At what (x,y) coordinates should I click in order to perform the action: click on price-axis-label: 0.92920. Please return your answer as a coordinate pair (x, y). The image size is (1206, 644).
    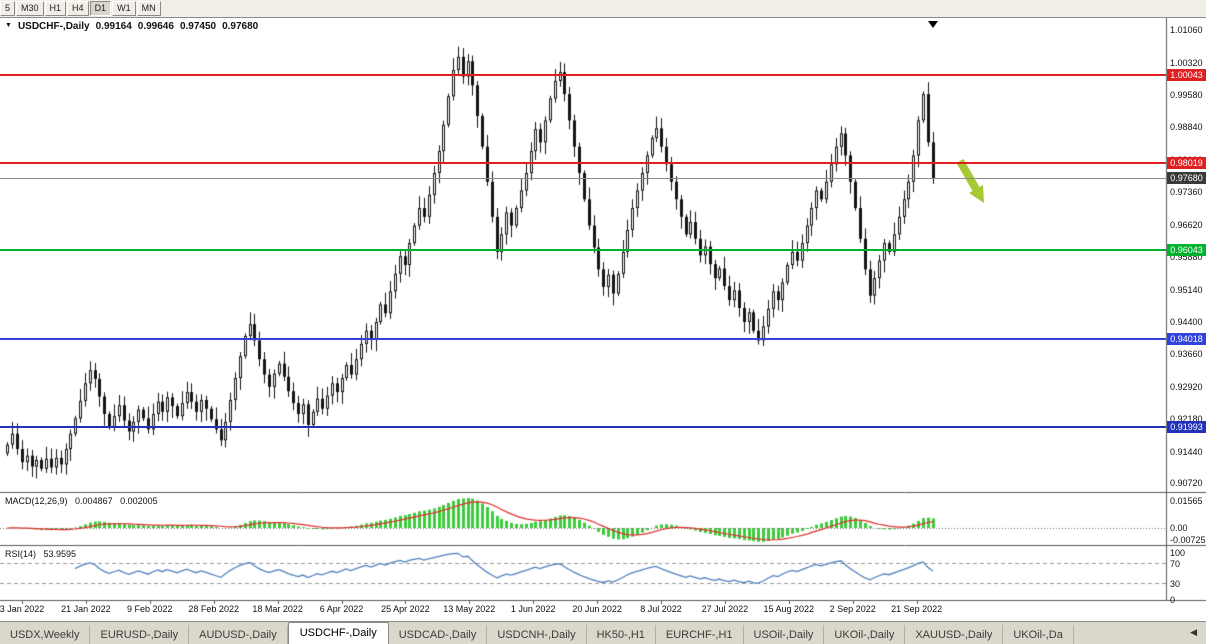
    Looking at the image, I should click on (1186, 386).